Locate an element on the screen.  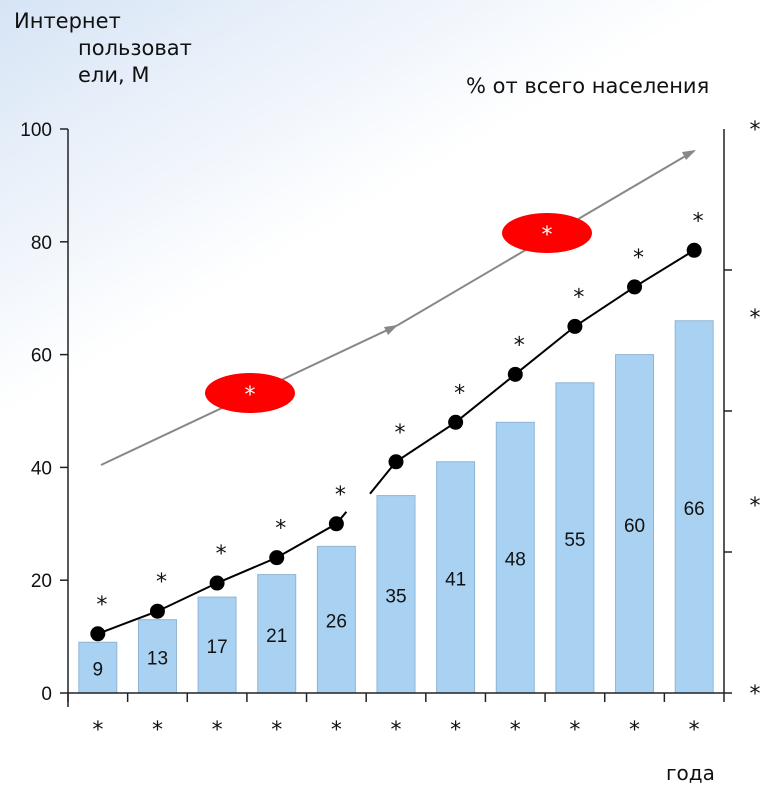
y-axis-label-line-1: Интернет is located at coordinates (67, 21).